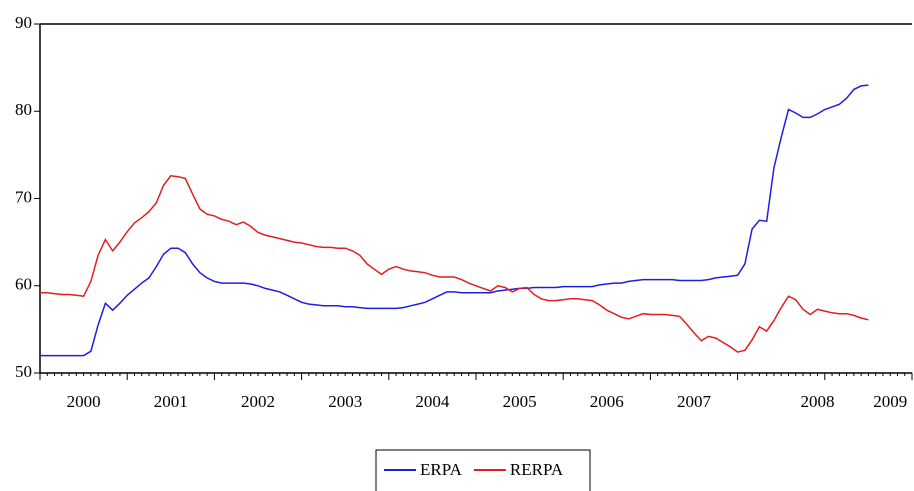  I want to click on x-tick-label: 2001, so click(171, 401).